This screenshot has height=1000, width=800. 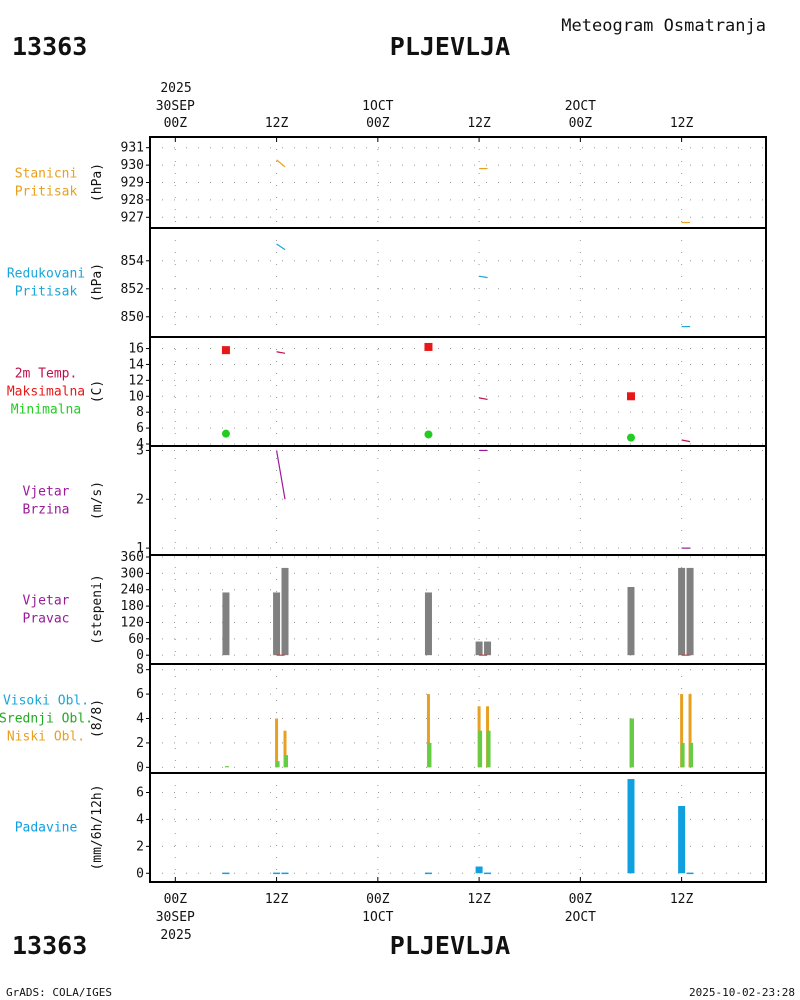 I want to click on timestamp-label: 2025-10-02-23:28, so click(x=742, y=992).